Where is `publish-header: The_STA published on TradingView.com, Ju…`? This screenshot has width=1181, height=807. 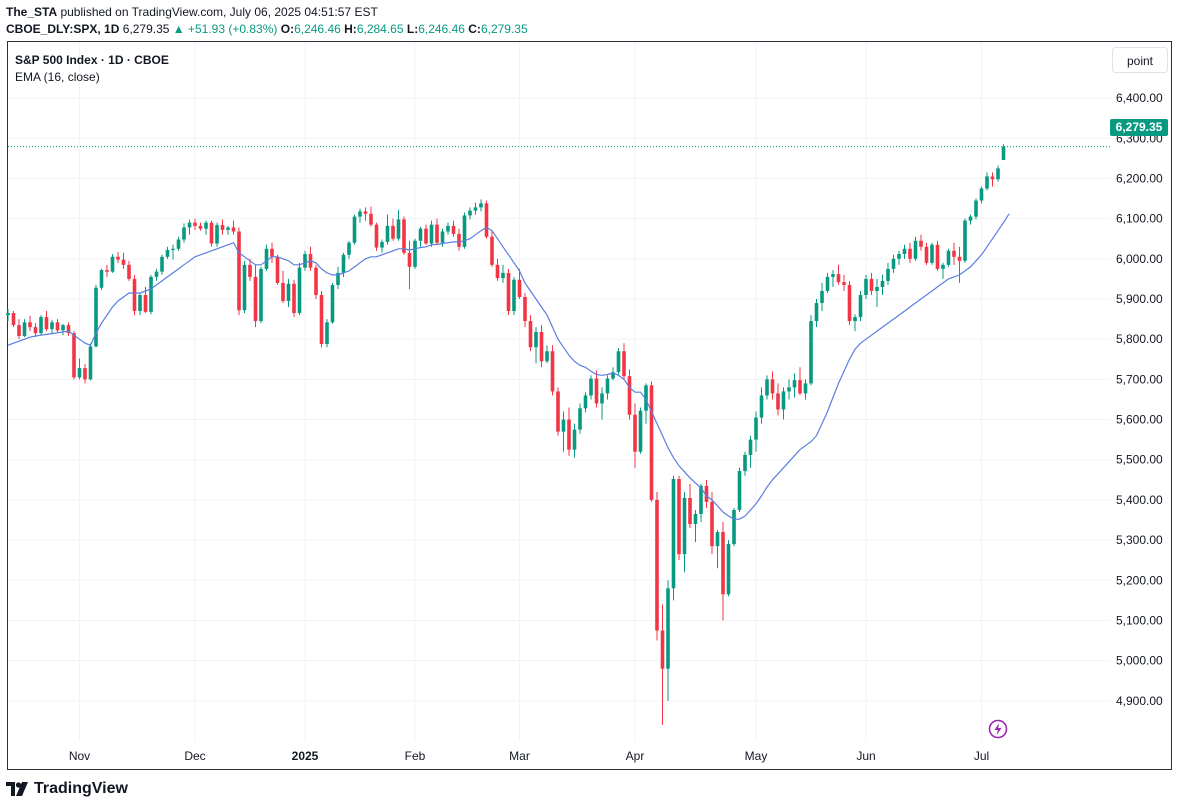 publish-header: The_STA published on TradingView.com, Ju… is located at coordinates (192, 12).